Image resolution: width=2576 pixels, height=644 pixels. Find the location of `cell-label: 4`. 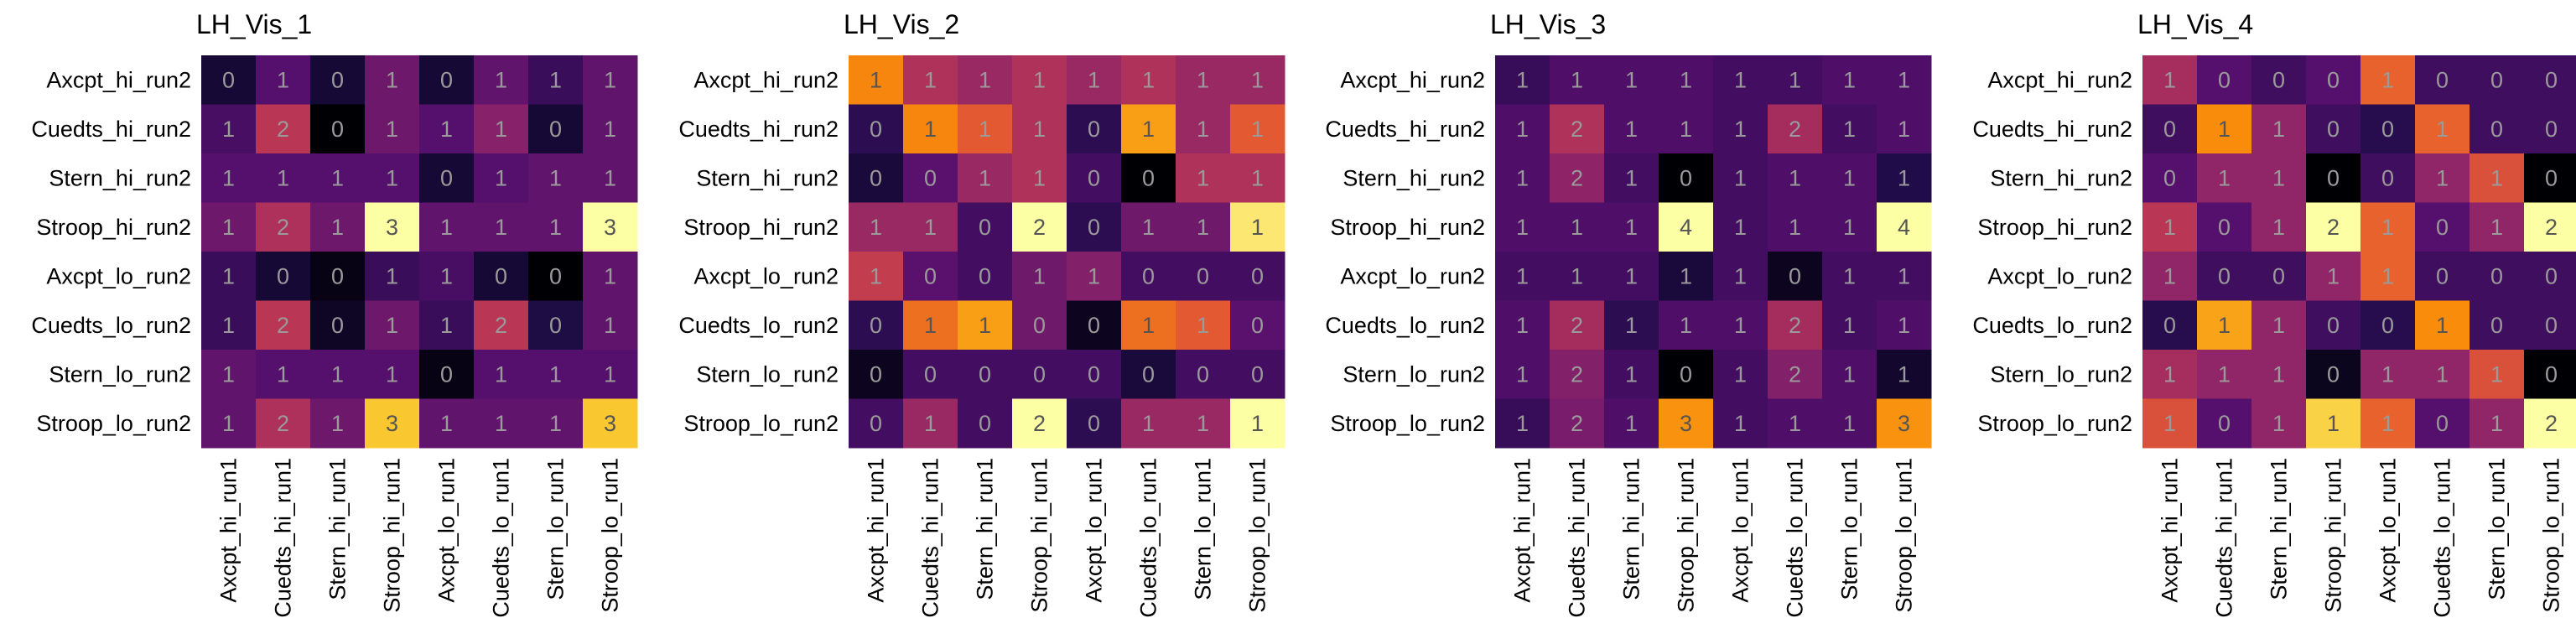

cell-label: 4 is located at coordinates (1686, 227).